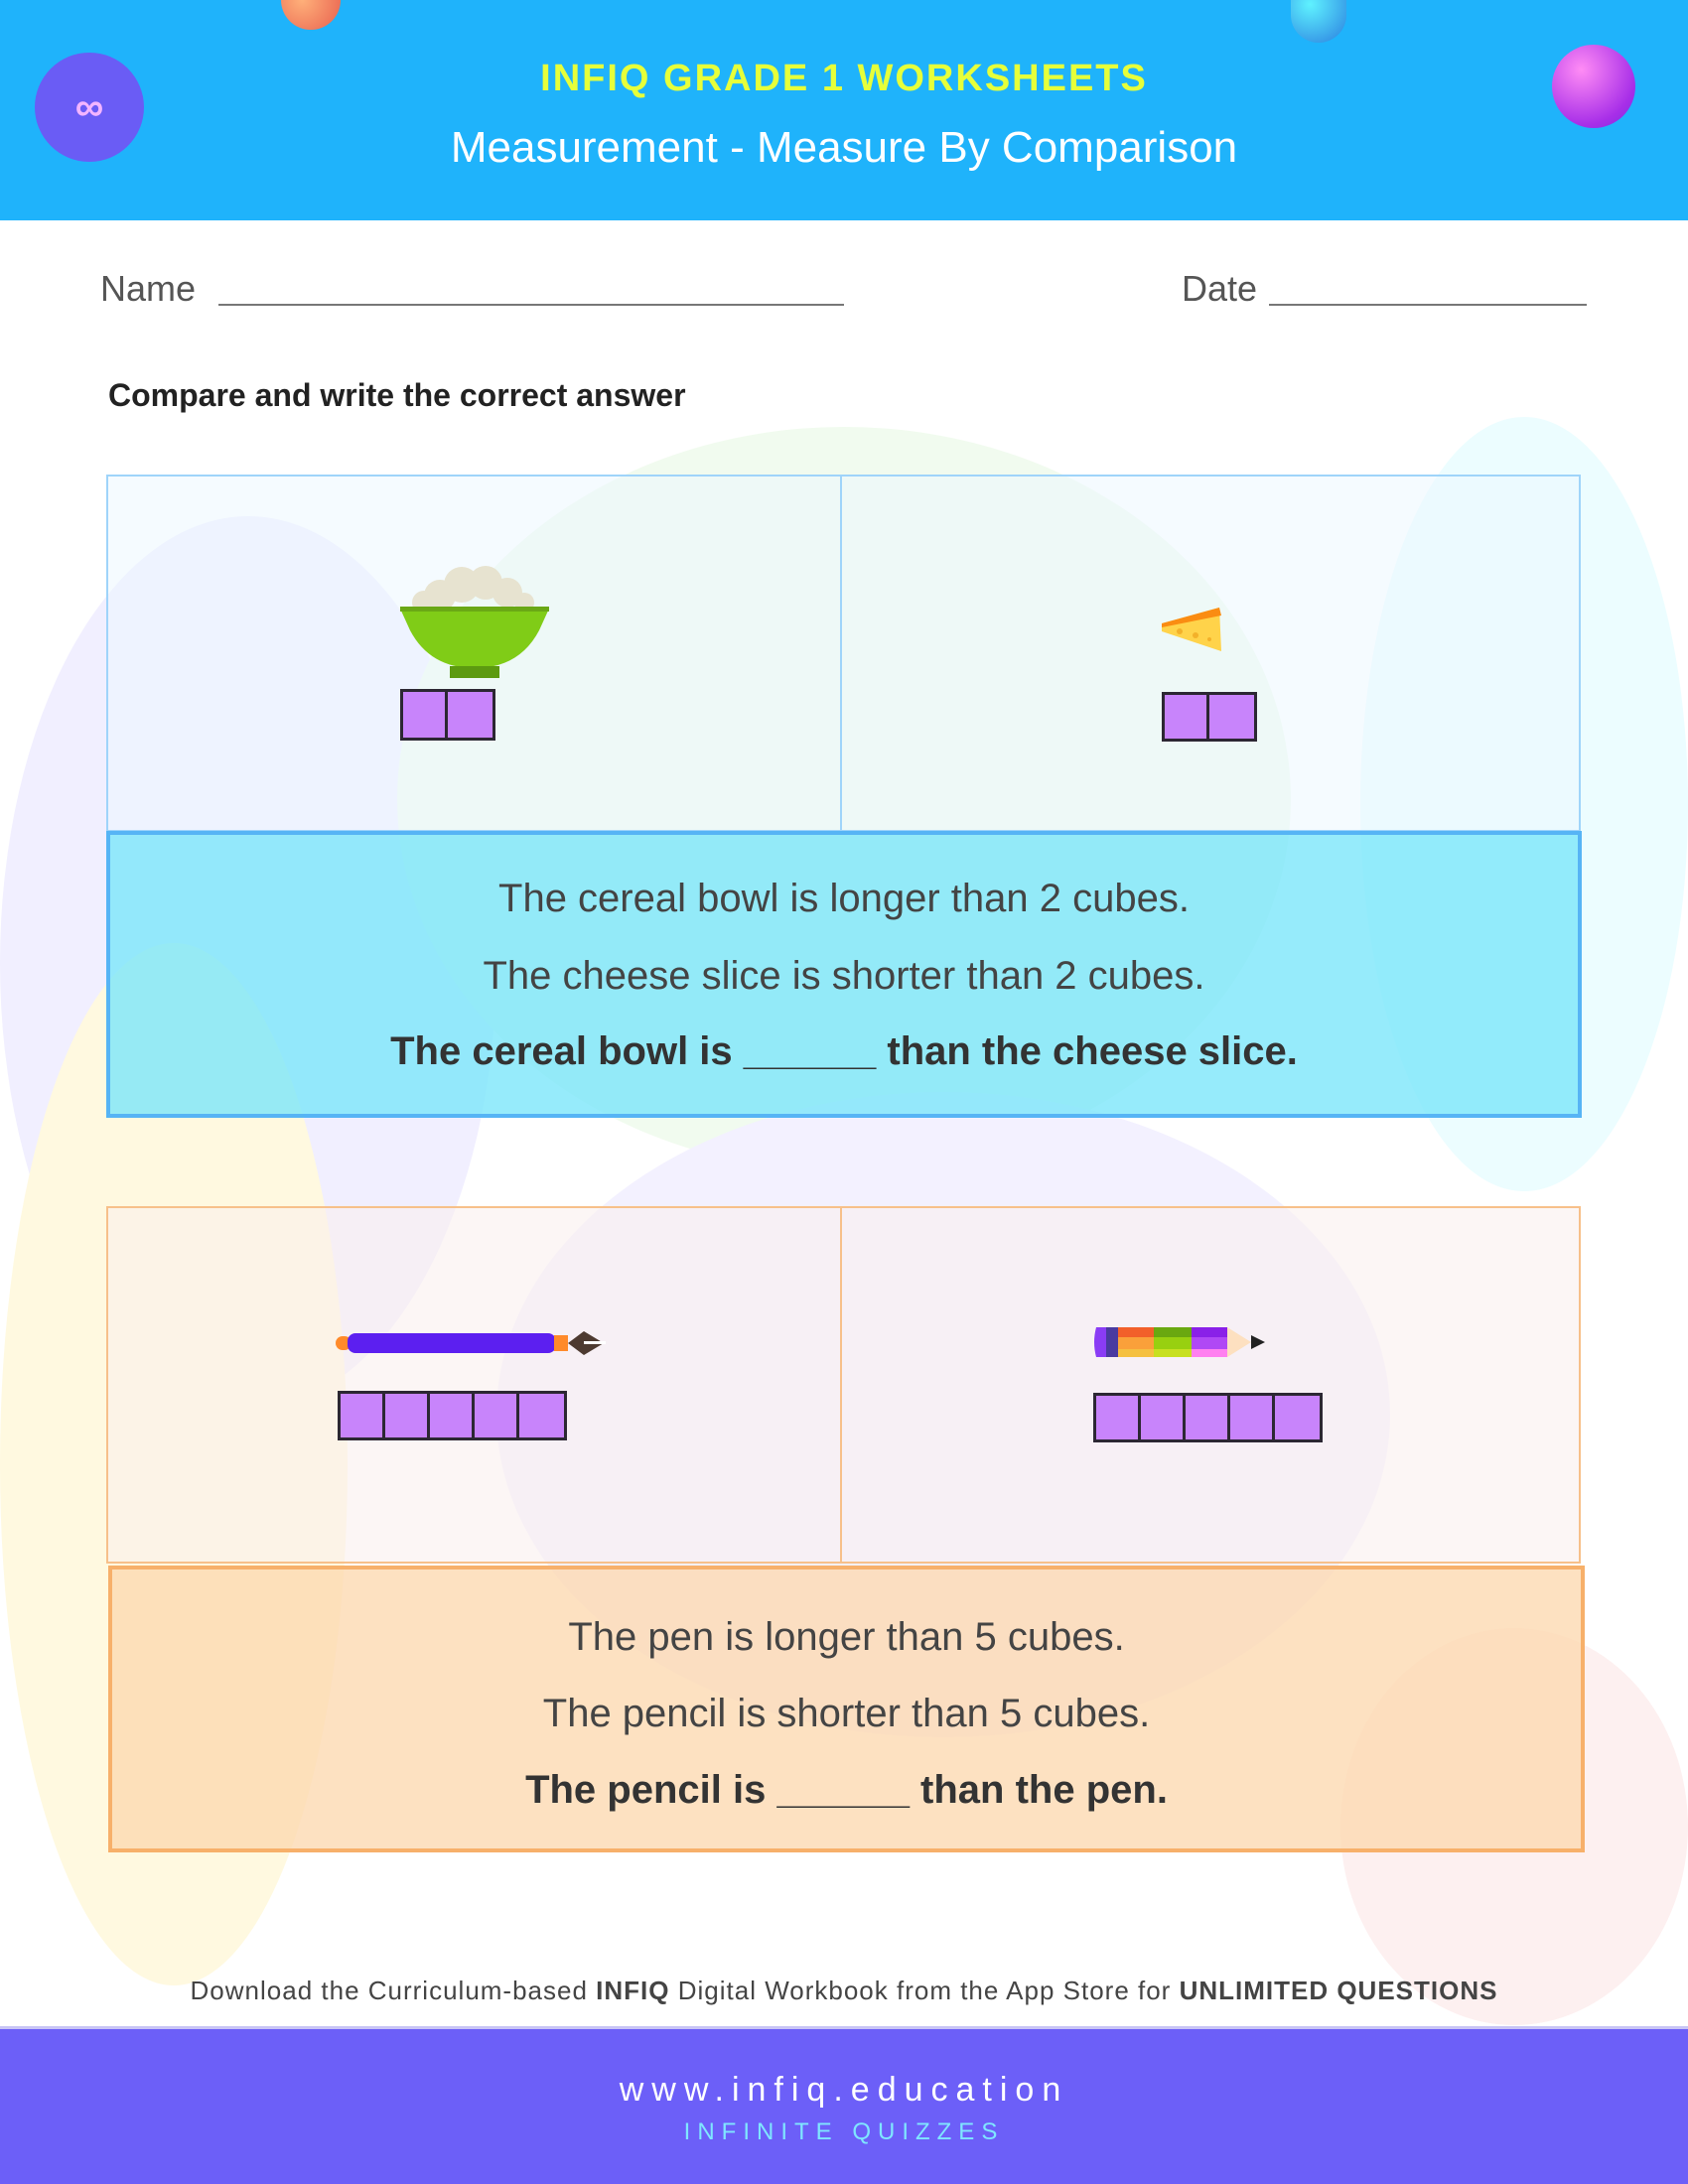 The image size is (1688, 2184). What do you see at coordinates (1210, 1385) in the screenshot?
I see `q2-right-panel` at bounding box center [1210, 1385].